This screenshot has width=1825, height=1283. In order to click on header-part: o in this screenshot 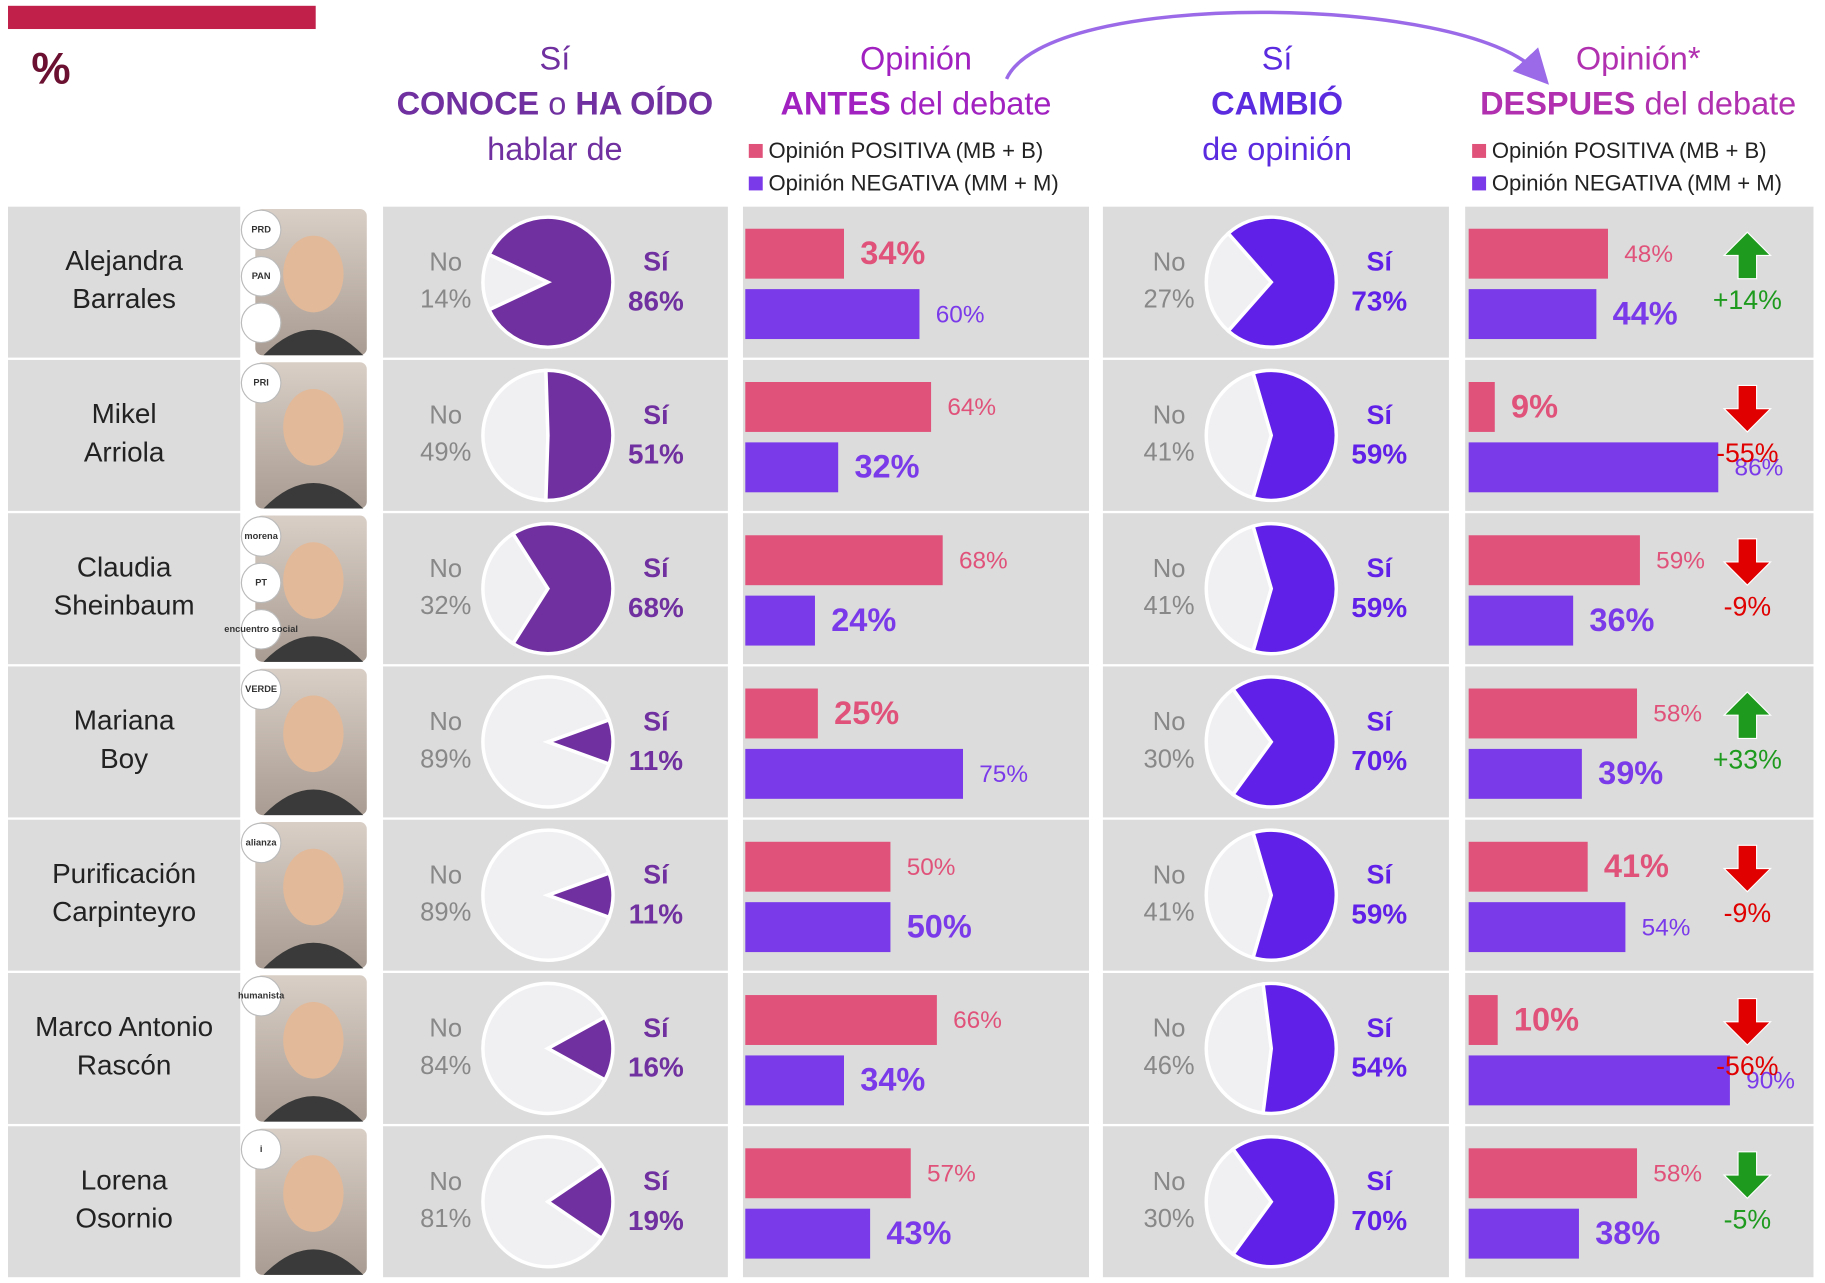, I will do `click(557, 103)`.